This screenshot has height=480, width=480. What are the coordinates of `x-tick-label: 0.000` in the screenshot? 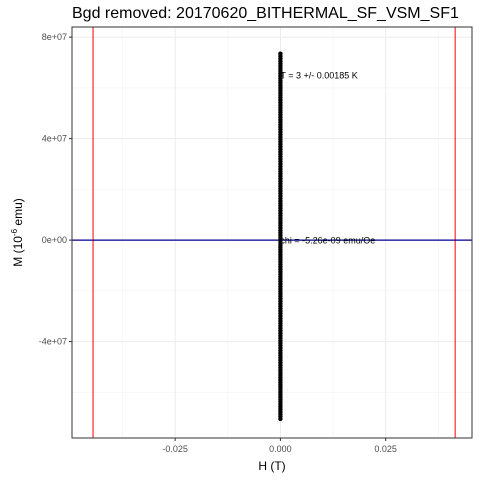 It's located at (280, 449).